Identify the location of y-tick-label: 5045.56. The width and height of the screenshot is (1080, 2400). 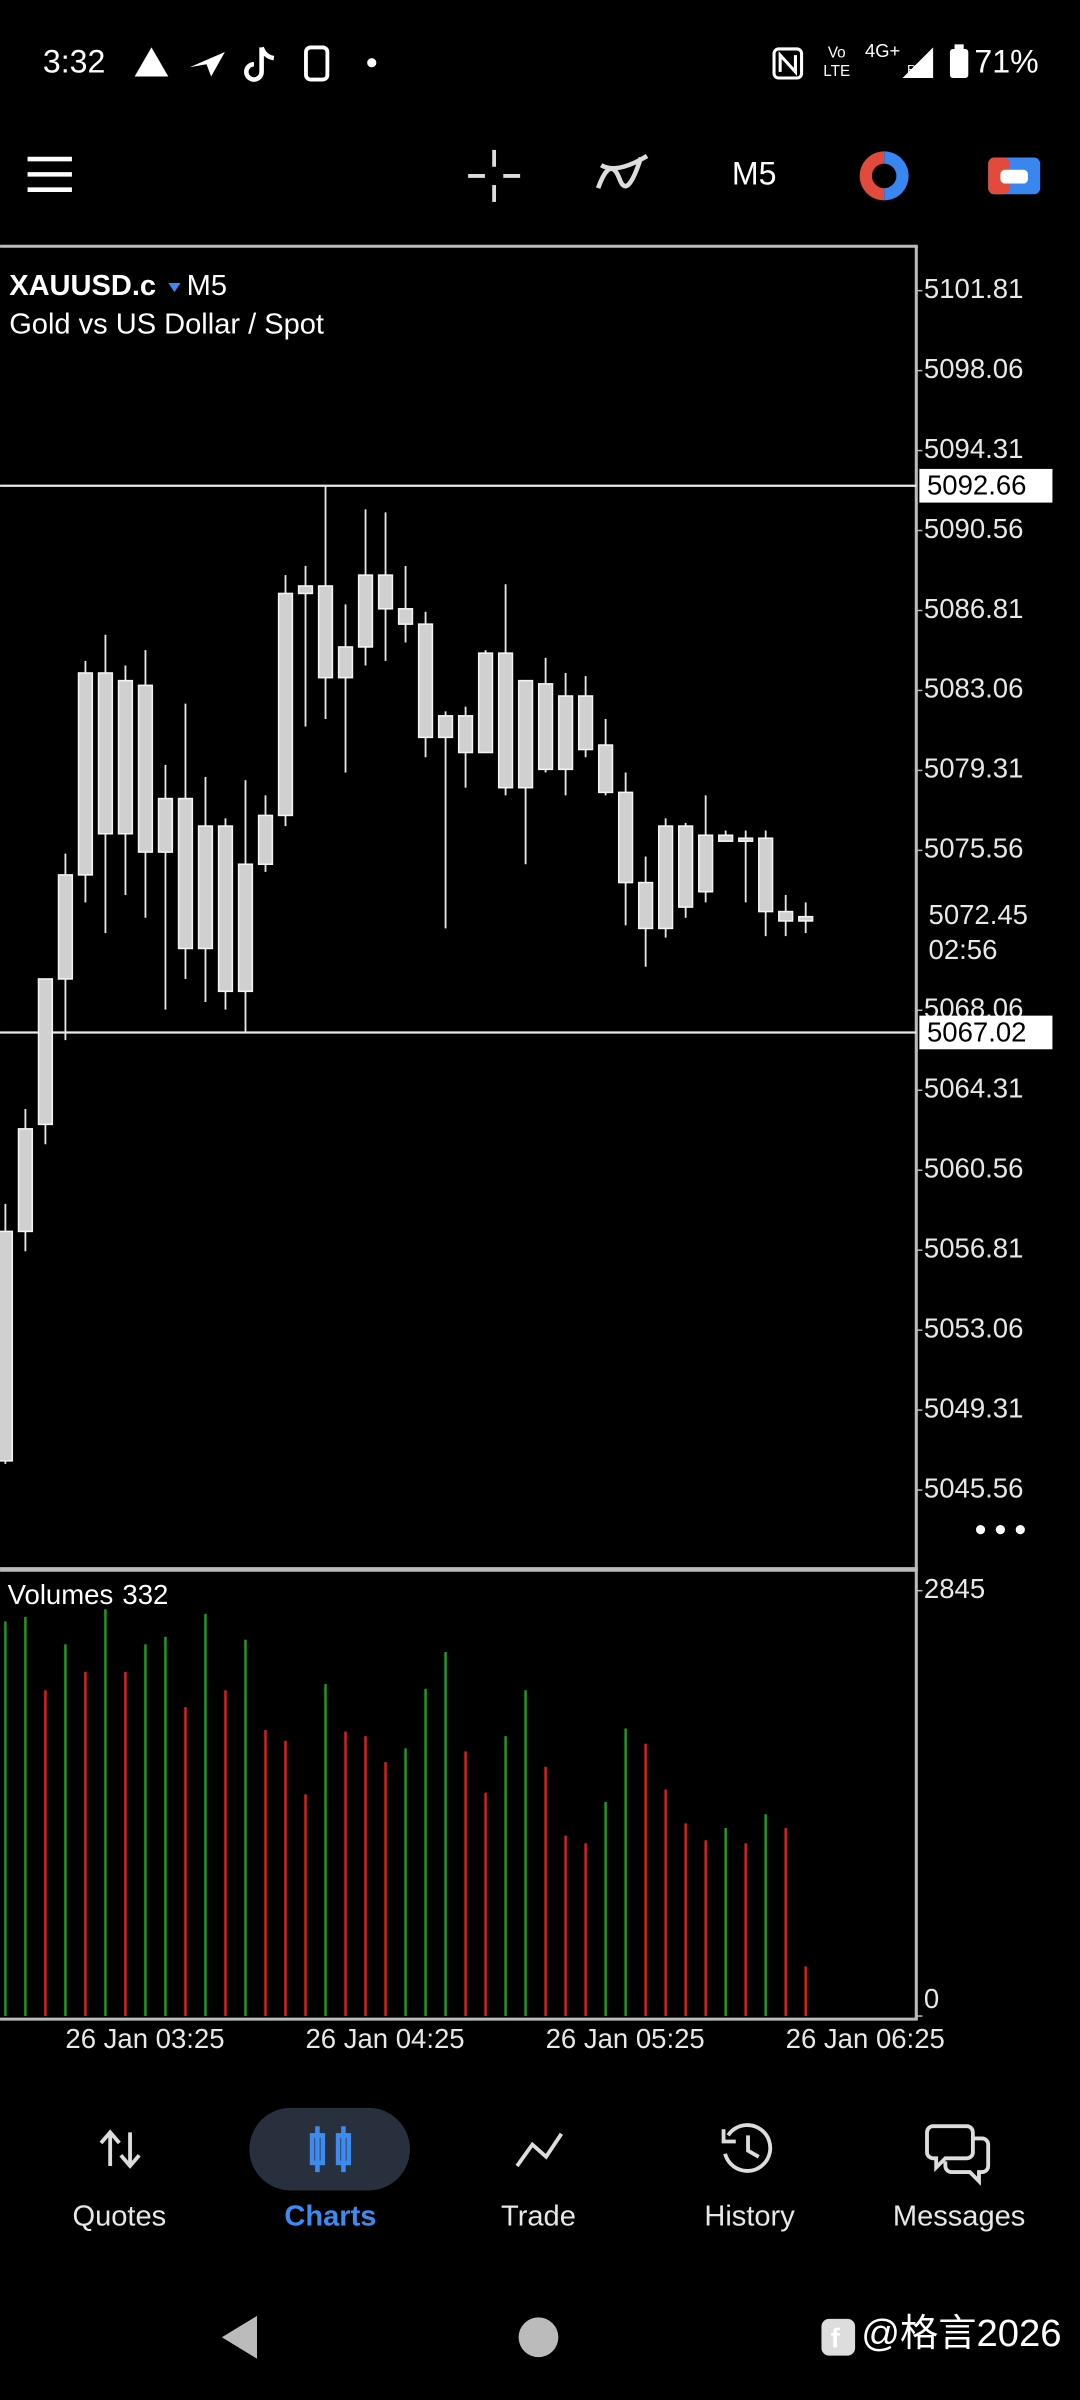
(973, 1487).